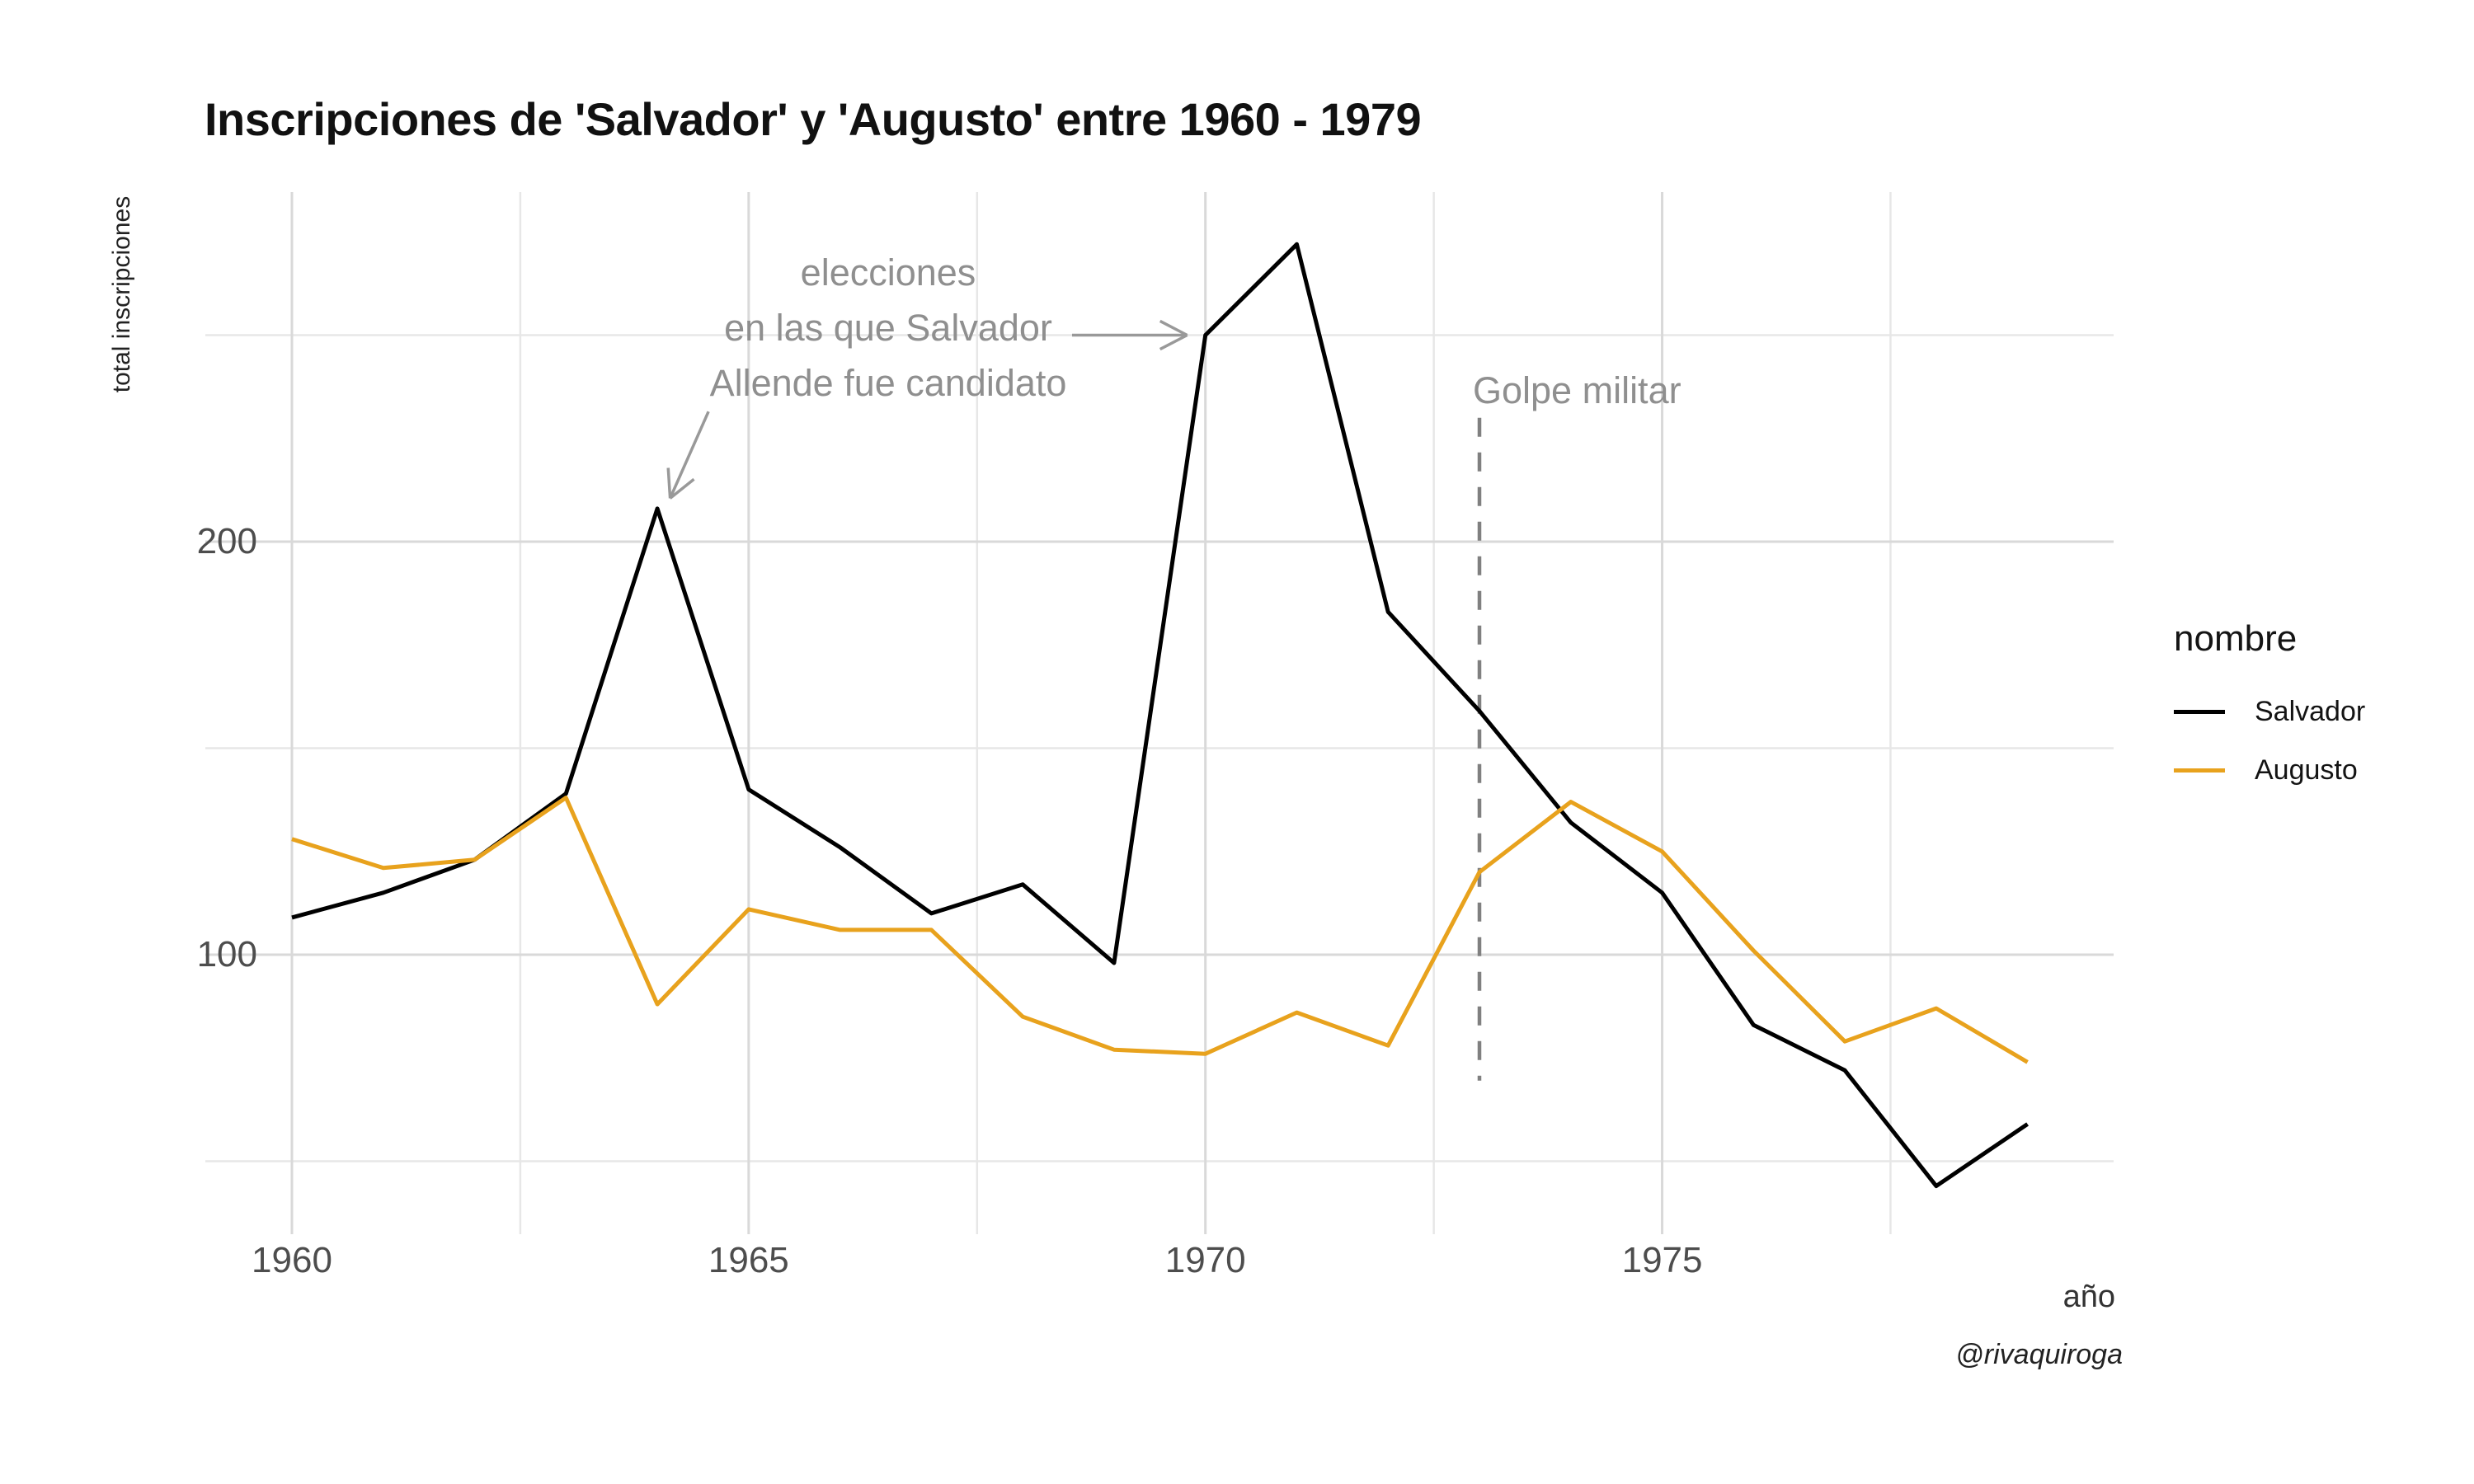 Image resolution: width=2474 pixels, height=1484 pixels. What do you see at coordinates (2199, 712) in the screenshot?
I see `legend-swatch-salvador` at bounding box center [2199, 712].